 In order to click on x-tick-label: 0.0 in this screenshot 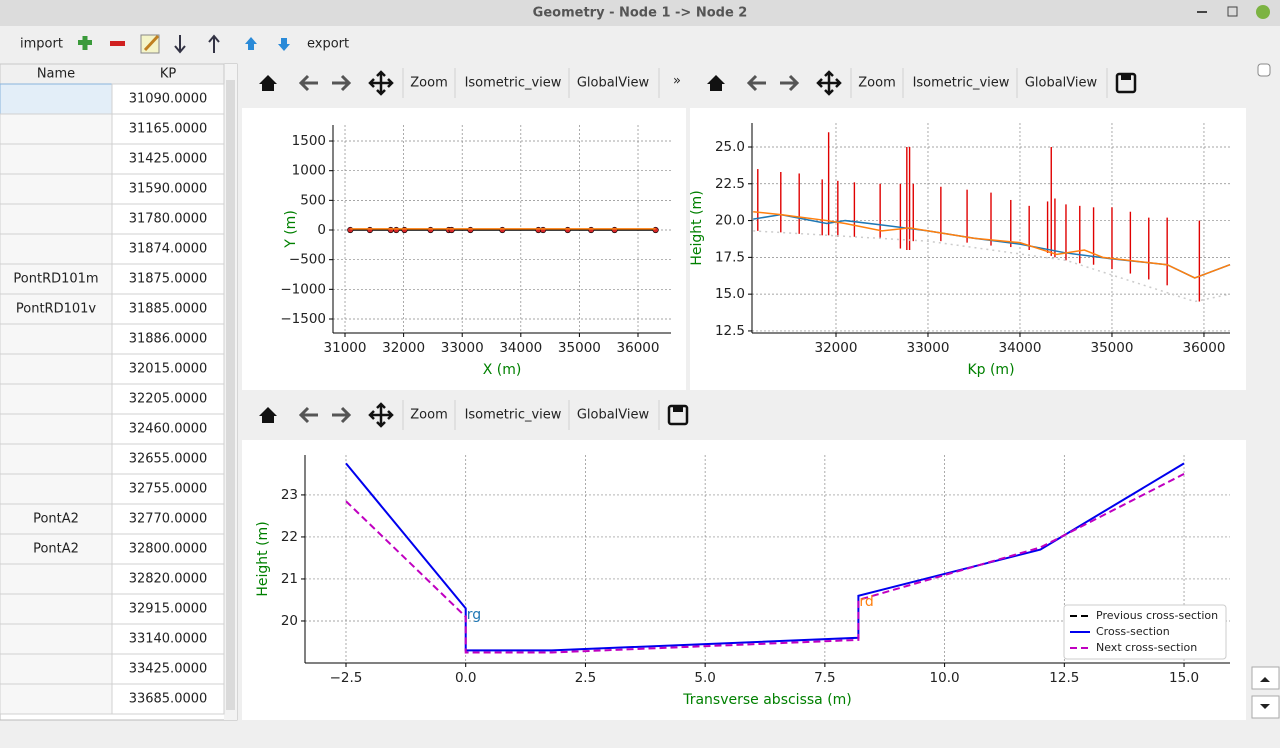, I will do `click(465, 678)`.